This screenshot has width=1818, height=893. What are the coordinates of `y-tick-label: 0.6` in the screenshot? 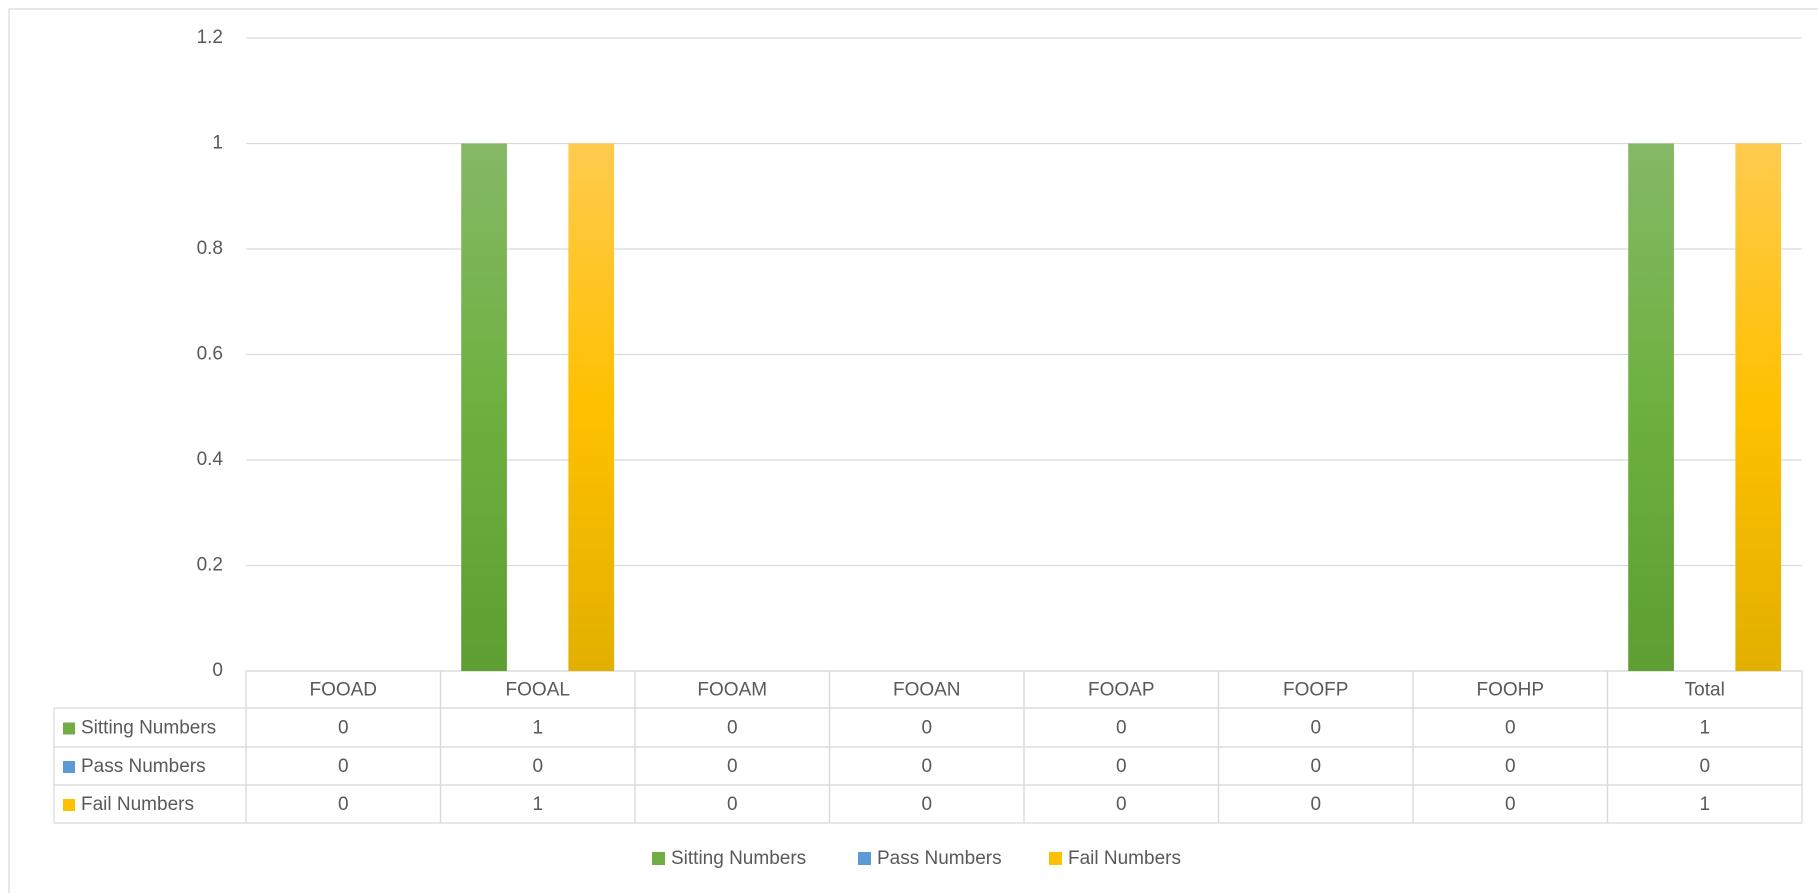 It's located at (210, 354).